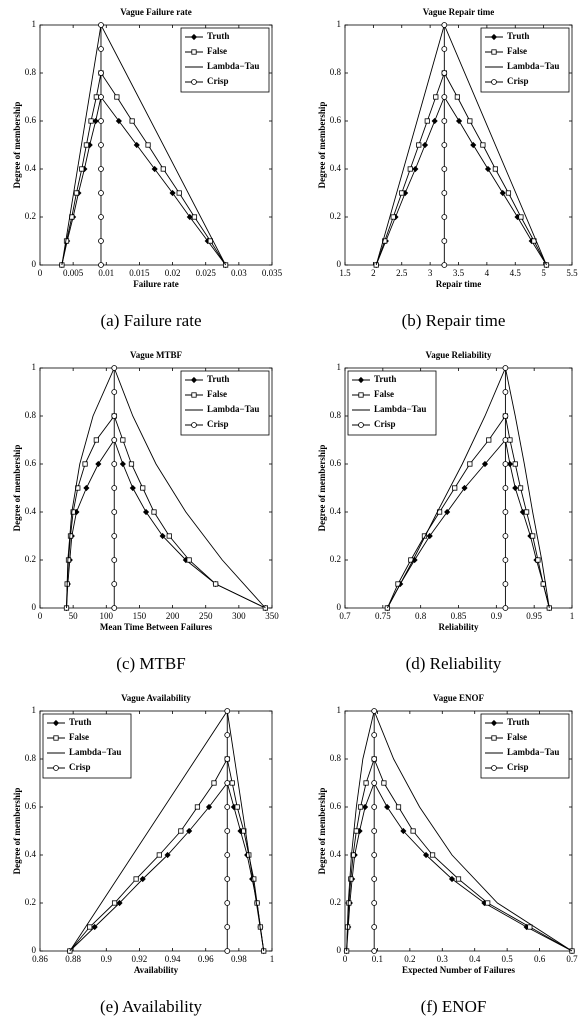 This screenshot has width=581, height=1021. I want to click on caption: (f) ENOF, so click(454, 1006).